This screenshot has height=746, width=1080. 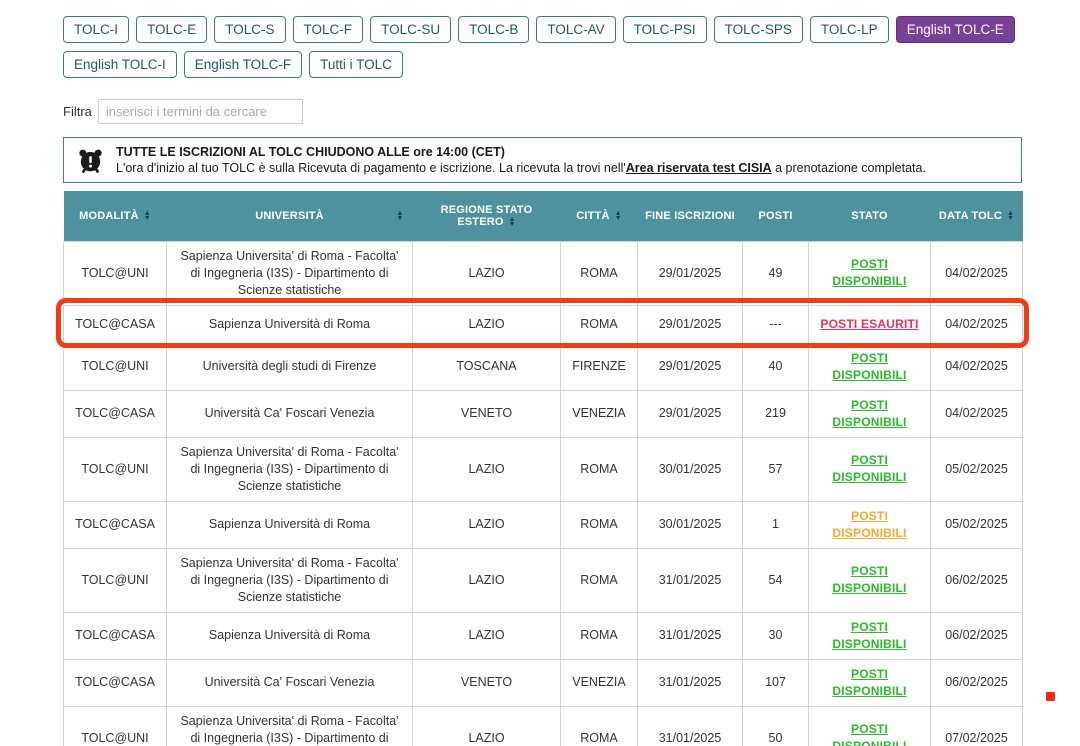 What do you see at coordinates (690, 524) in the screenshot?
I see `cell-fine-iscrizioni: 30/01/2025` at bounding box center [690, 524].